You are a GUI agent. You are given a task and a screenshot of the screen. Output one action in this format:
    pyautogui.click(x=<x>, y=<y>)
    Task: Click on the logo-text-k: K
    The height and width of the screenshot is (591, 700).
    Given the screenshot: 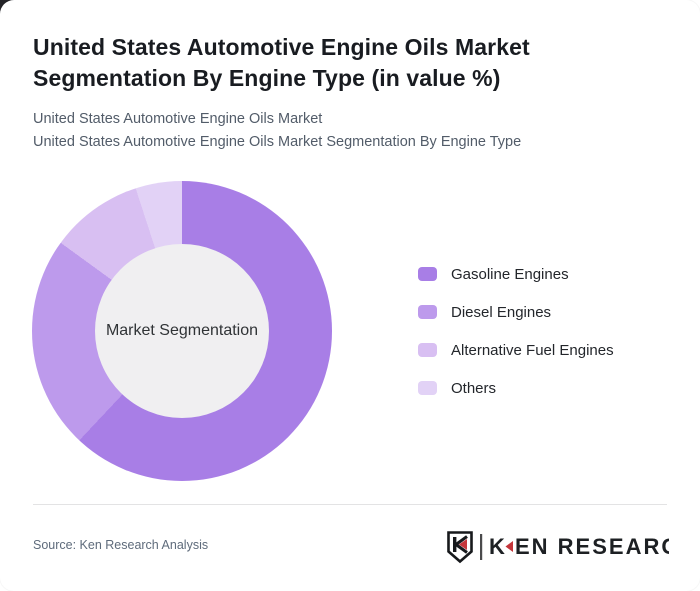 What is the action you would take?
    pyautogui.click(x=498, y=546)
    